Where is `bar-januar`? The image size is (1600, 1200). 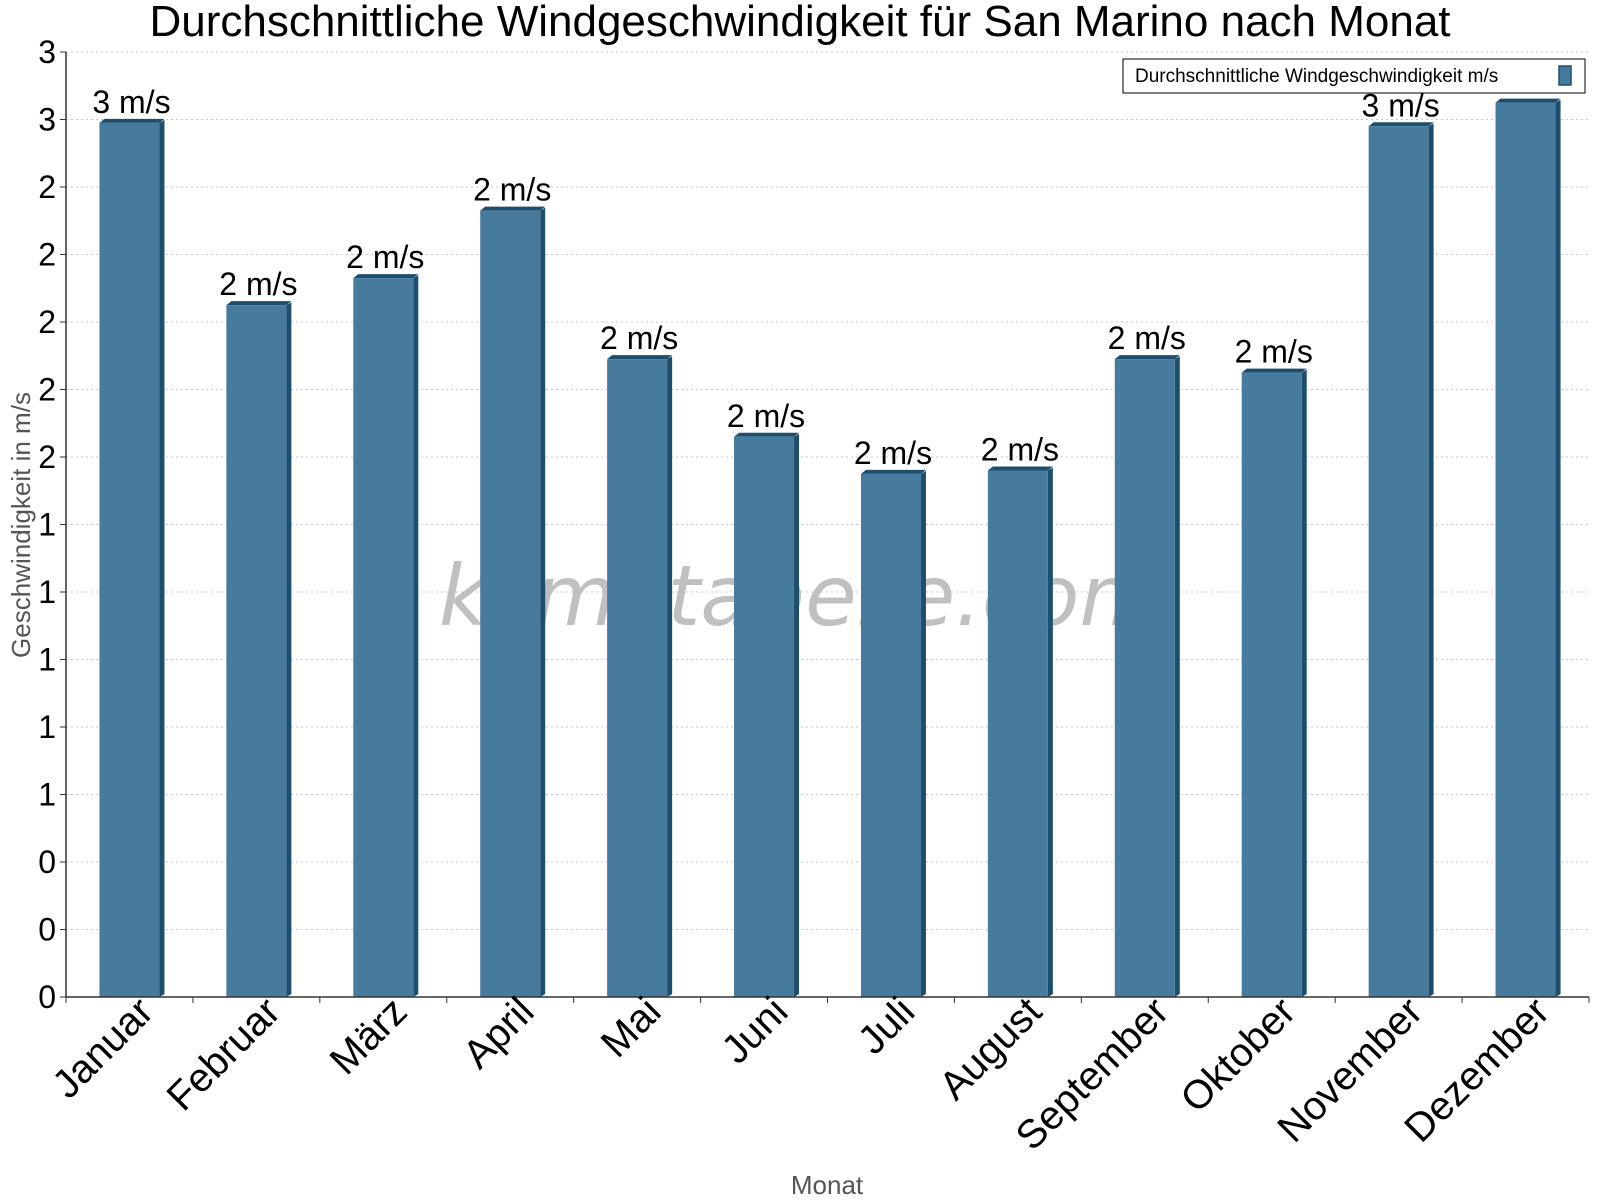 bar-januar is located at coordinates (132, 557).